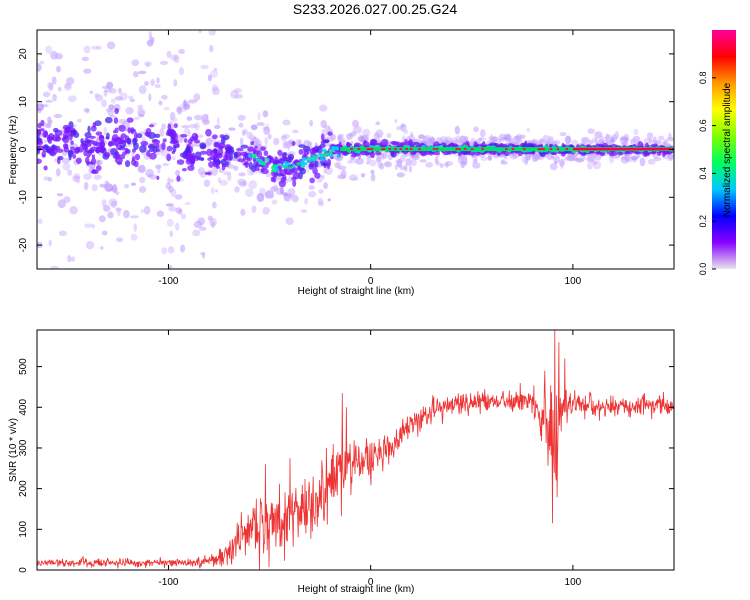 This screenshot has width=750, height=600. What do you see at coordinates (168, 281) in the screenshot?
I see `x-tick-label: -100` at bounding box center [168, 281].